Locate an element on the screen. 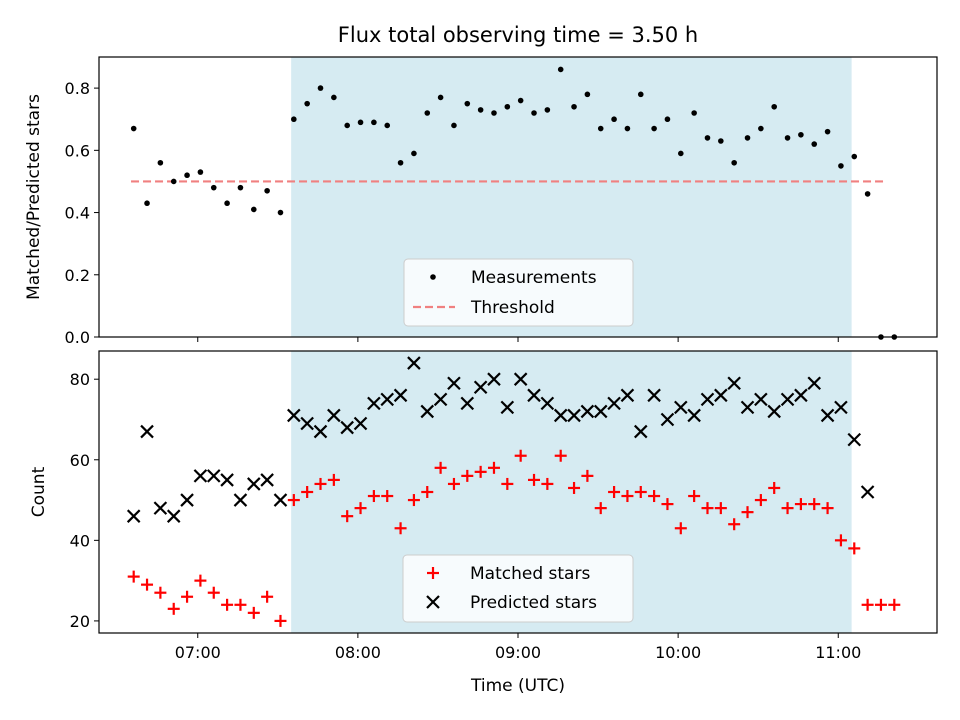 This screenshot has width=960, height=720. top-legend: Measurements Threshold is located at coordinates (518, 292).